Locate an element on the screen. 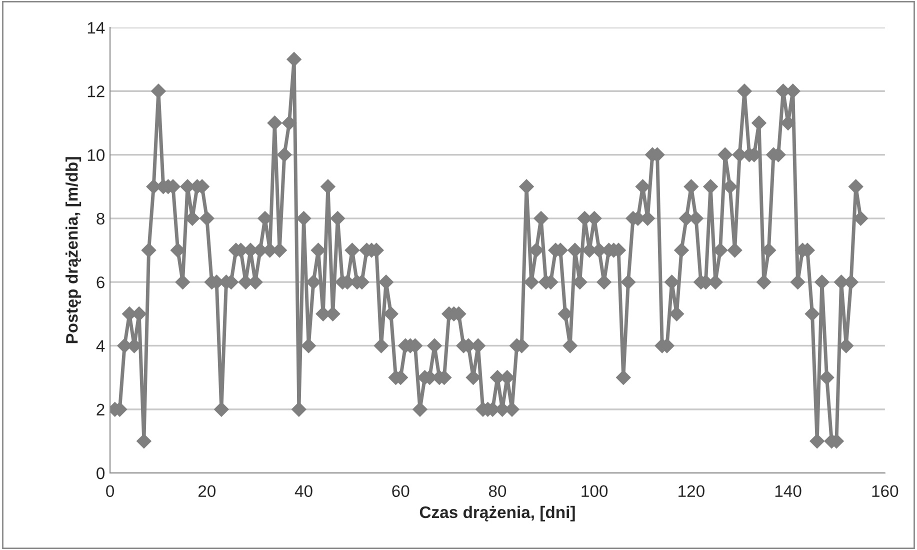 The height and width of the screenshot is (550, 917). y-axis-title: Postęp drążenia, [m/db] is located at coordinates (74, 250).